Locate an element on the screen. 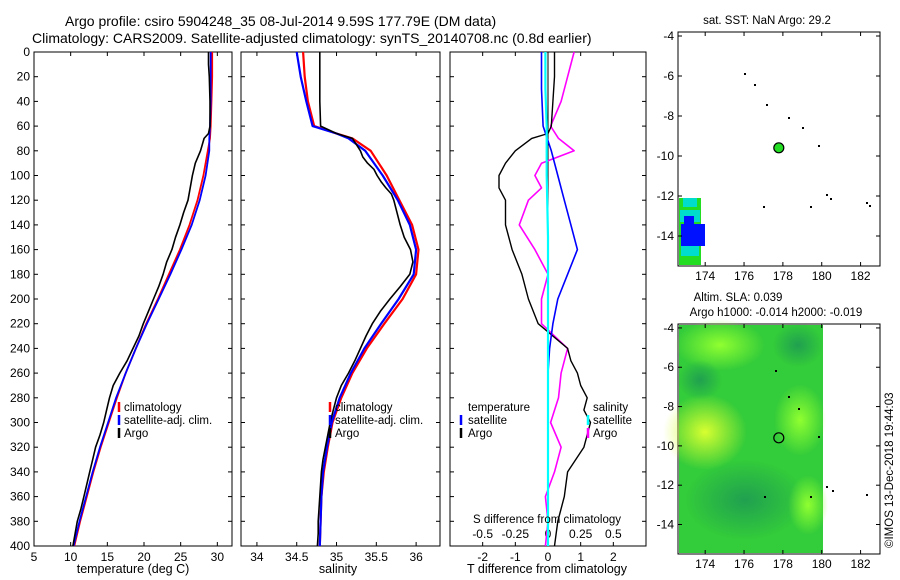  legend-label-climatology: climatology is located at coordinates (364, 408).